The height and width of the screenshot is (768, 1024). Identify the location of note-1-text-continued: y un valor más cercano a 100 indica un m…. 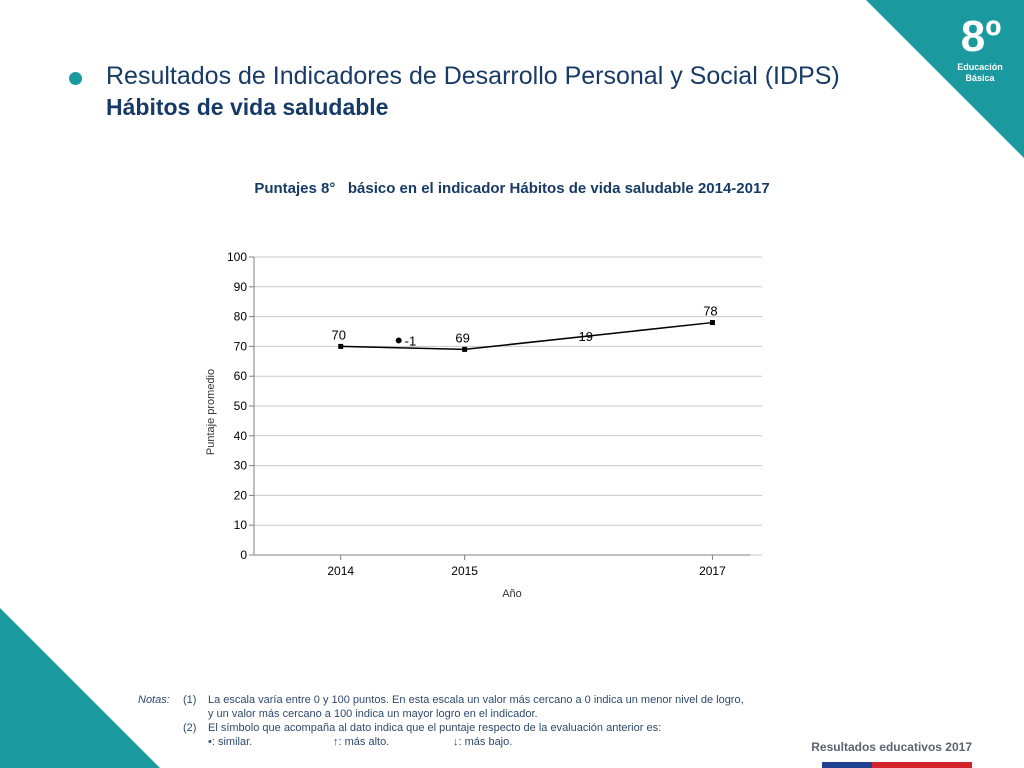
(373, 714).